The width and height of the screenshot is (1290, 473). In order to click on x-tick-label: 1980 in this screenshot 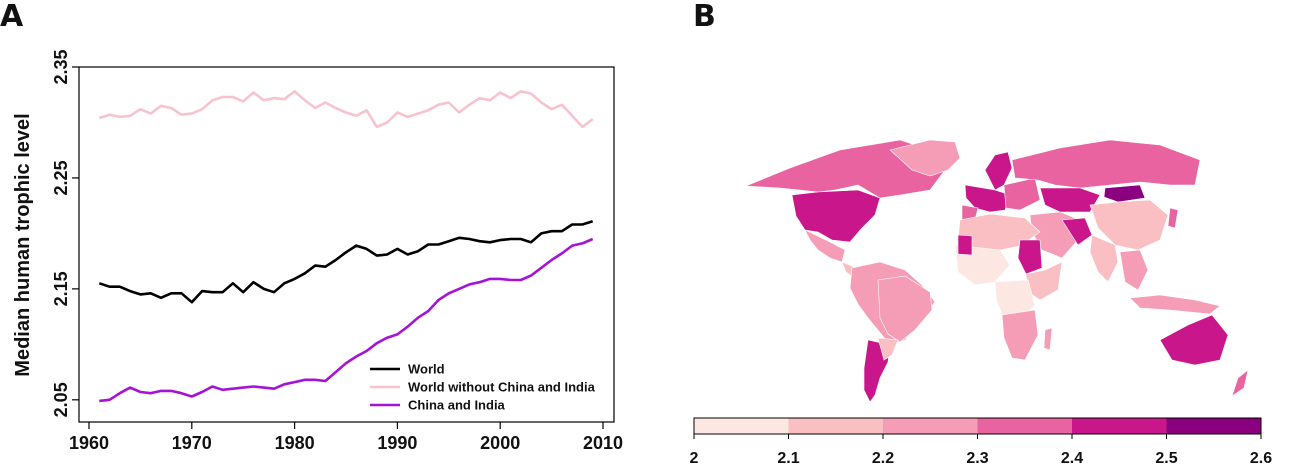, I will do `click(295, 443)`.